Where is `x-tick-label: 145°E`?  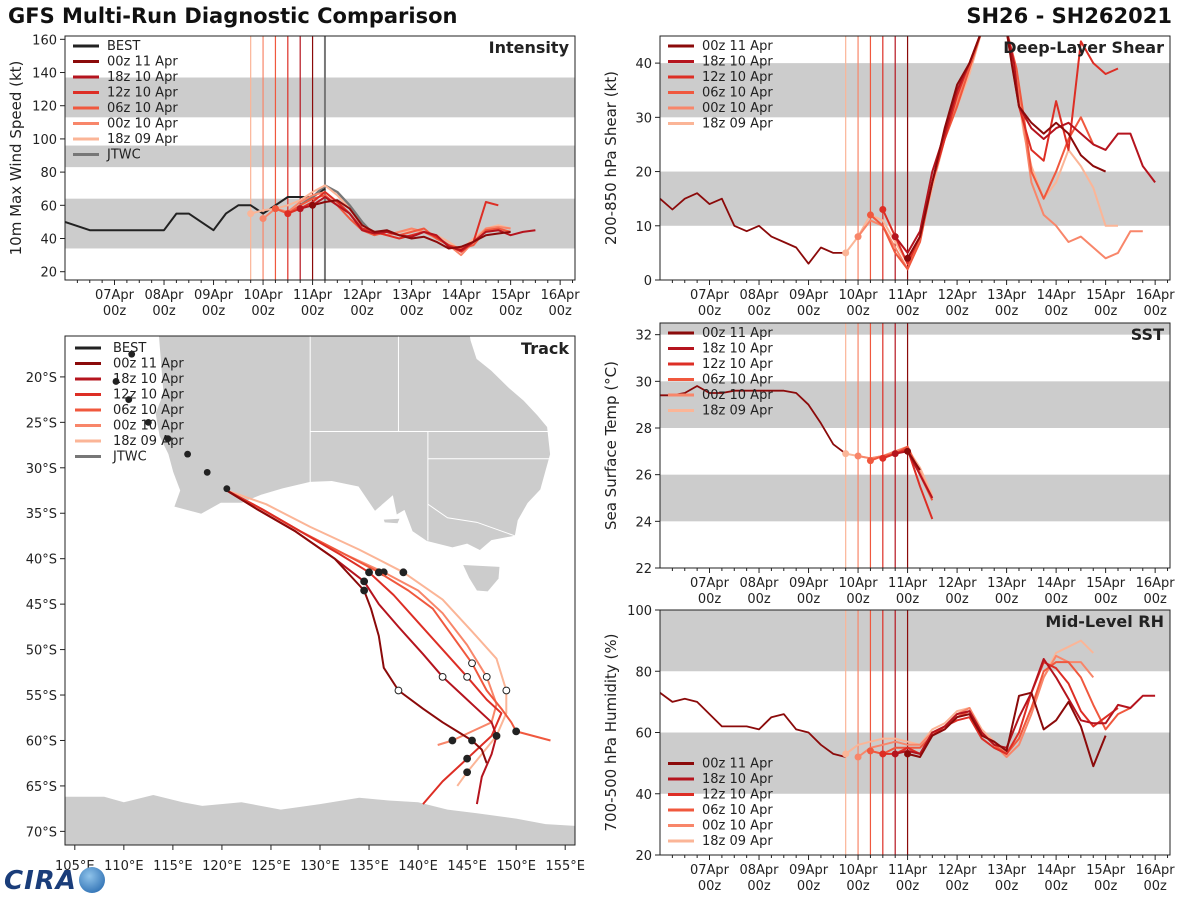 x-tick-label: 145°E is located at coordinates (467, 866).